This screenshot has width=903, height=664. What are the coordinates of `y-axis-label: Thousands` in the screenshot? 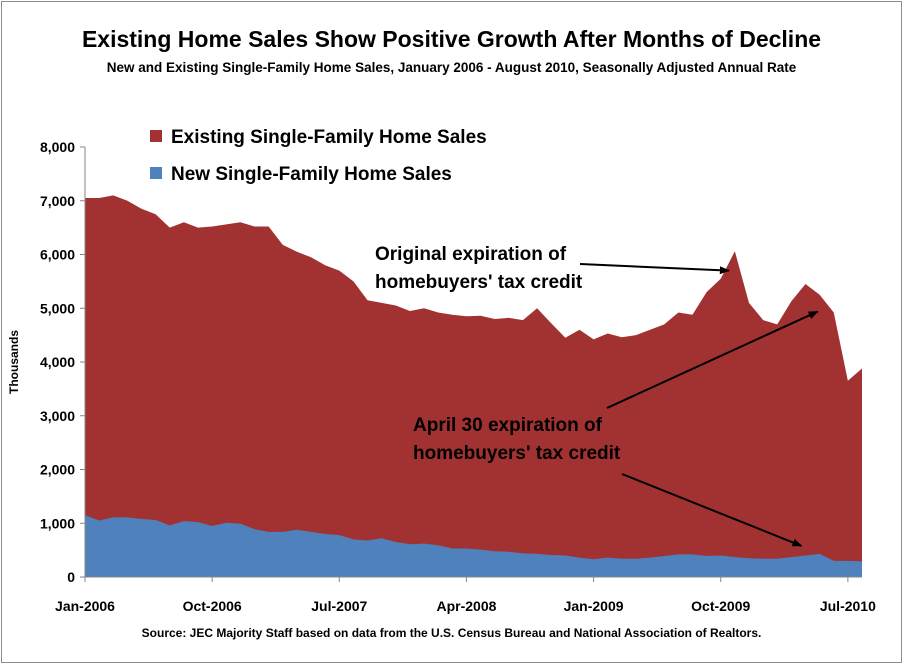 It's located at (14, 362).